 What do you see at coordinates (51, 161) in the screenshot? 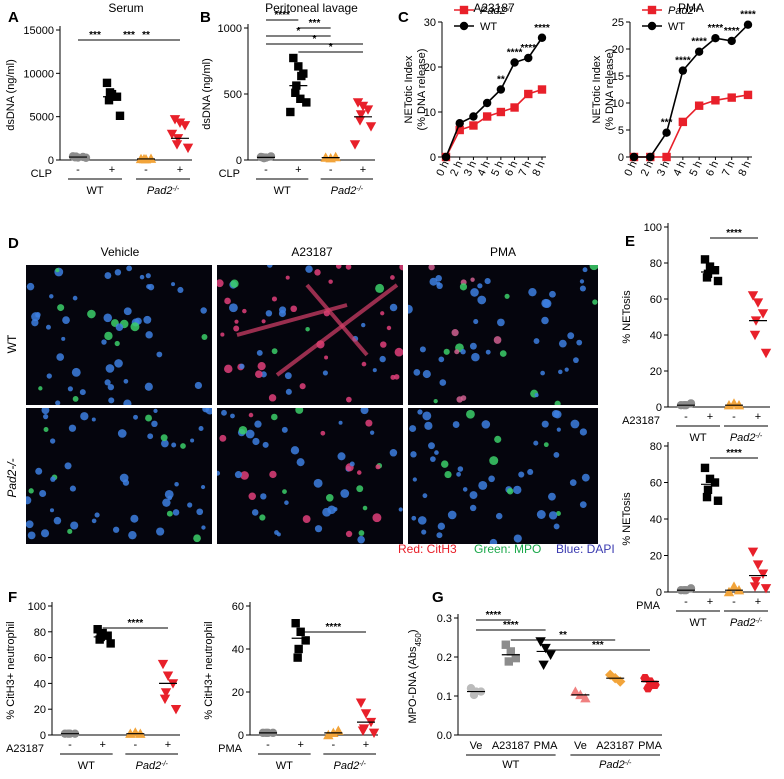
I see `y-tick-label-A: 0` at bounding box center [51, 161].